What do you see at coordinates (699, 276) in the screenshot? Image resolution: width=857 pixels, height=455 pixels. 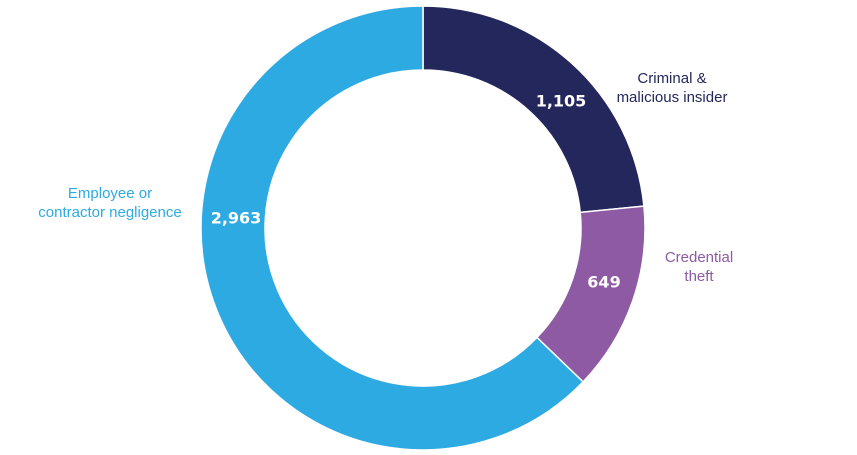 I see `category-label-1-line-1: theft` at bounding box center [699, 276].